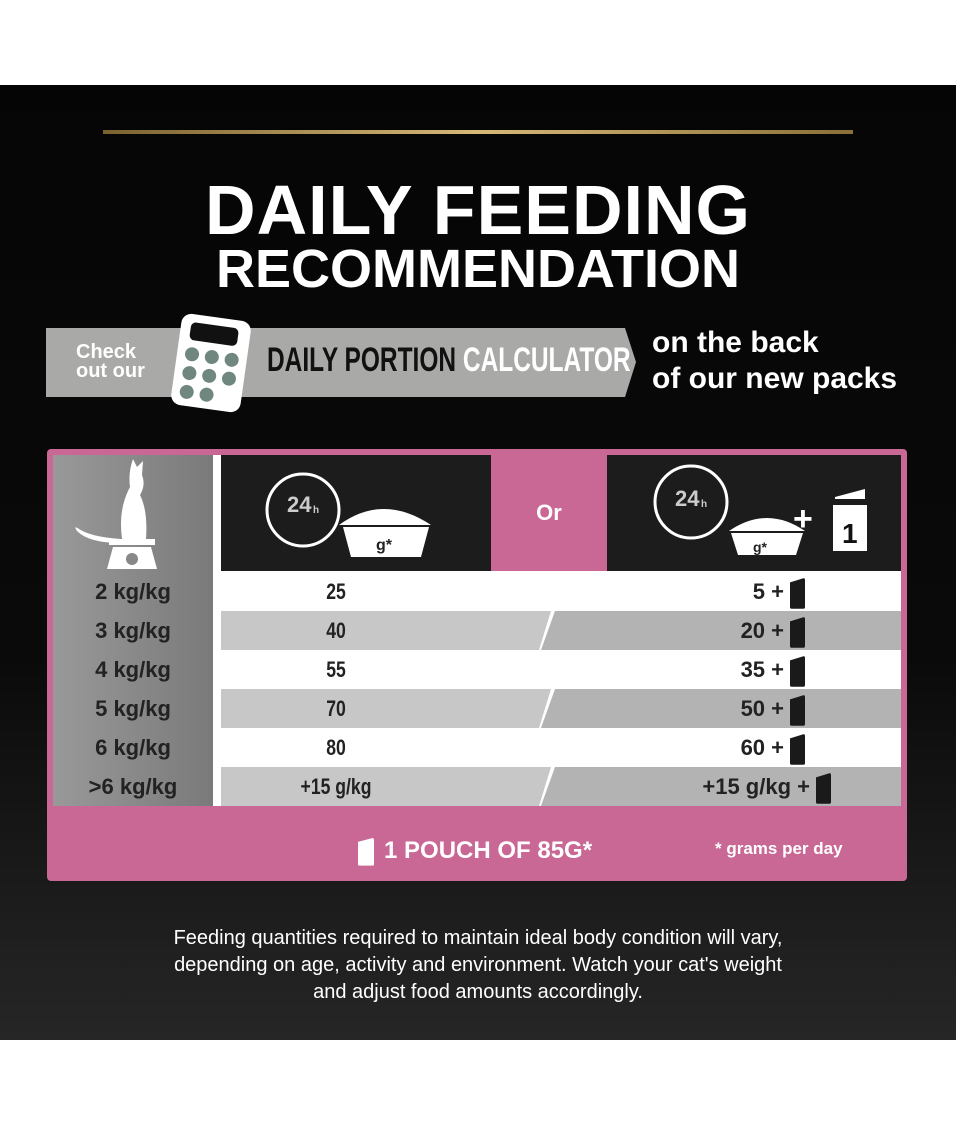  Describe the element at coordinates (779, 848) in the screenshot. I see `grams-footnote: * grams per day` at that location.